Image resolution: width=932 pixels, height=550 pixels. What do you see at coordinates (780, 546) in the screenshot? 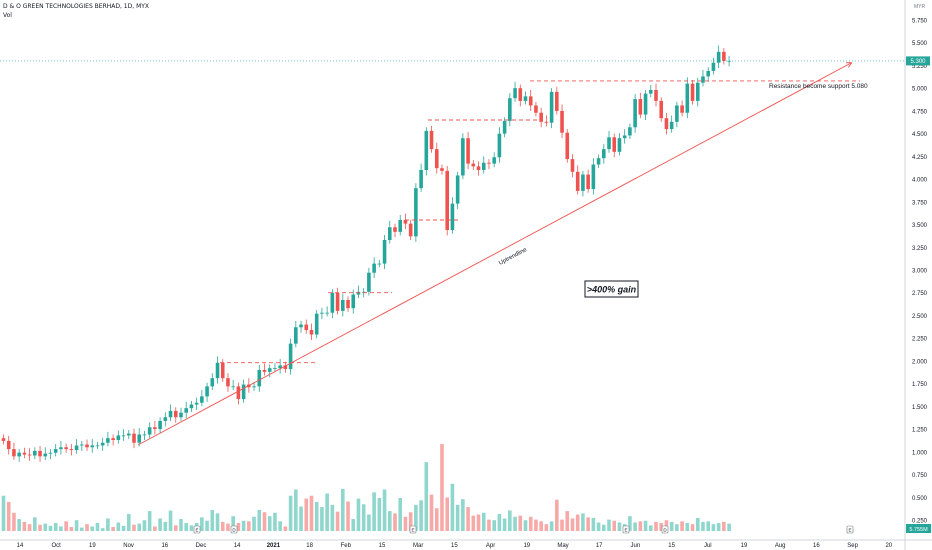
I see `x-tick-label: Aug` at bounding box center [780, 546].